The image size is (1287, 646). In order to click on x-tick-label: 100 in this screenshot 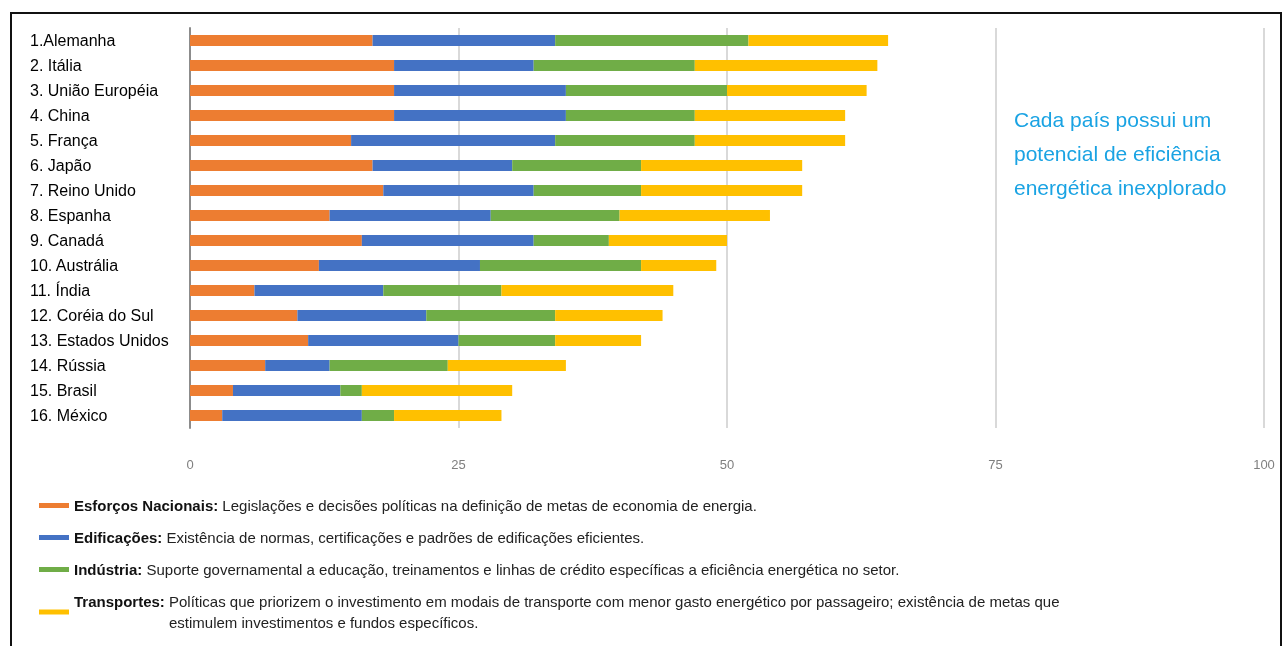, I will do `click(1264, 464)`.